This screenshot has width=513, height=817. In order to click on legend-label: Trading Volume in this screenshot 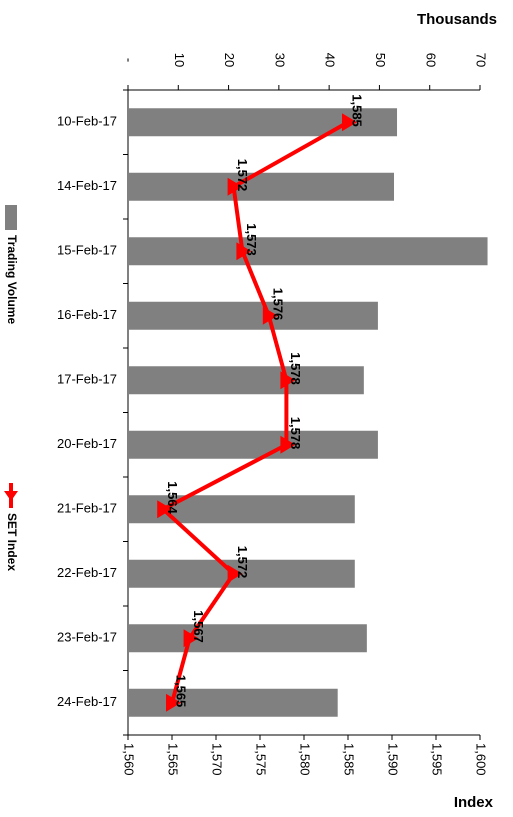, I will do `click(12, 279)`.